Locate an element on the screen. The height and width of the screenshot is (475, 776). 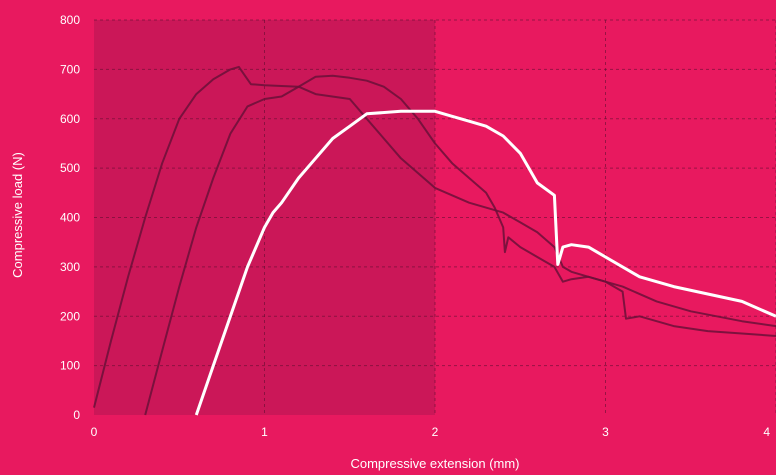
y-tick-label: 400 is located at coordinates (70, 218).